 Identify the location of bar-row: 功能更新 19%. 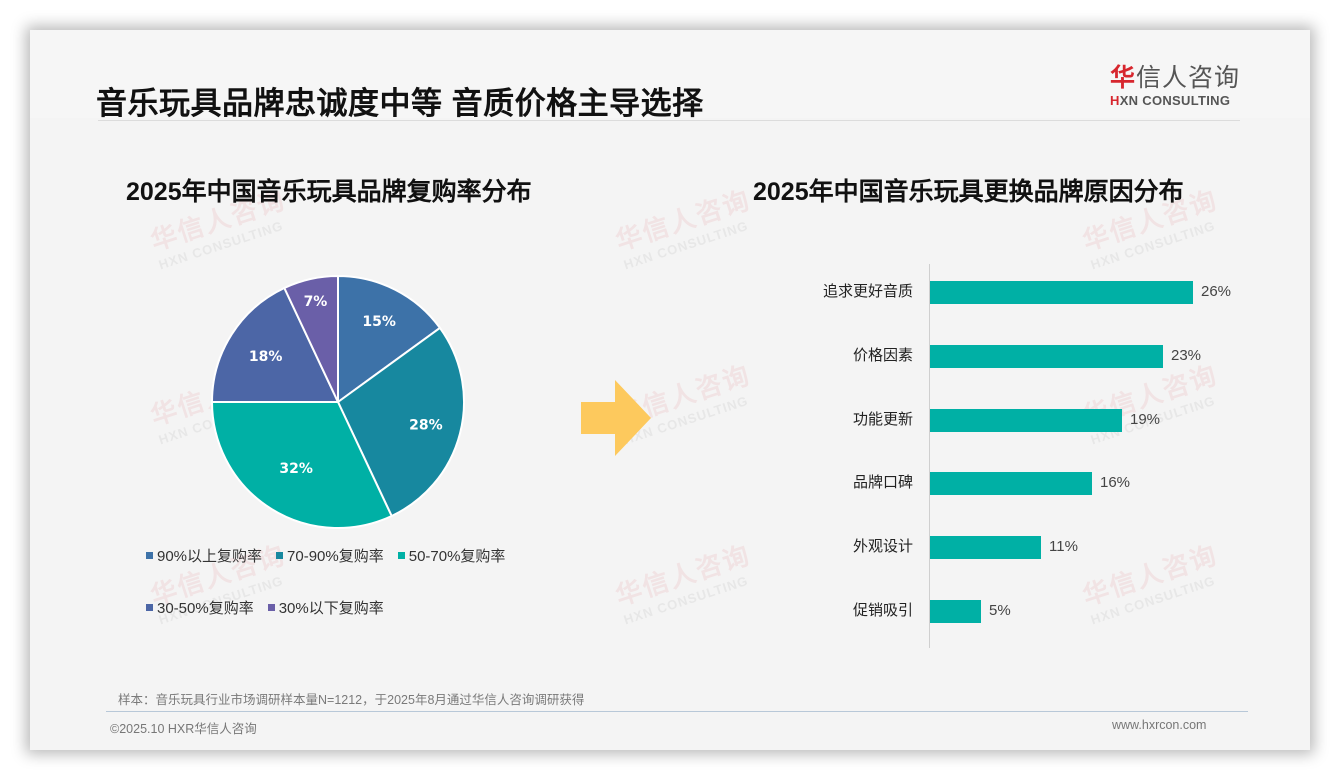
(1030, 420).